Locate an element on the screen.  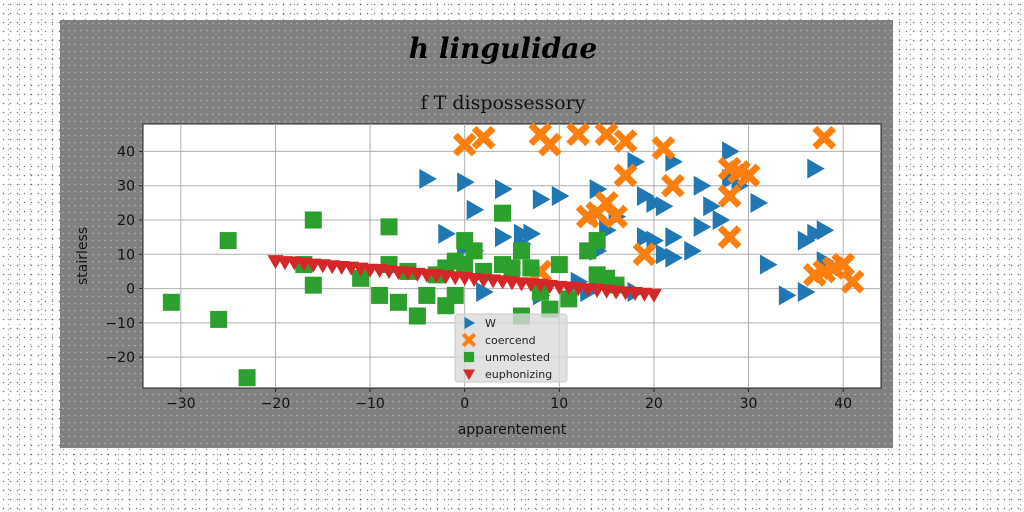
legend-label-euphonizing: euphonizing is located at coordinates (518, 374).